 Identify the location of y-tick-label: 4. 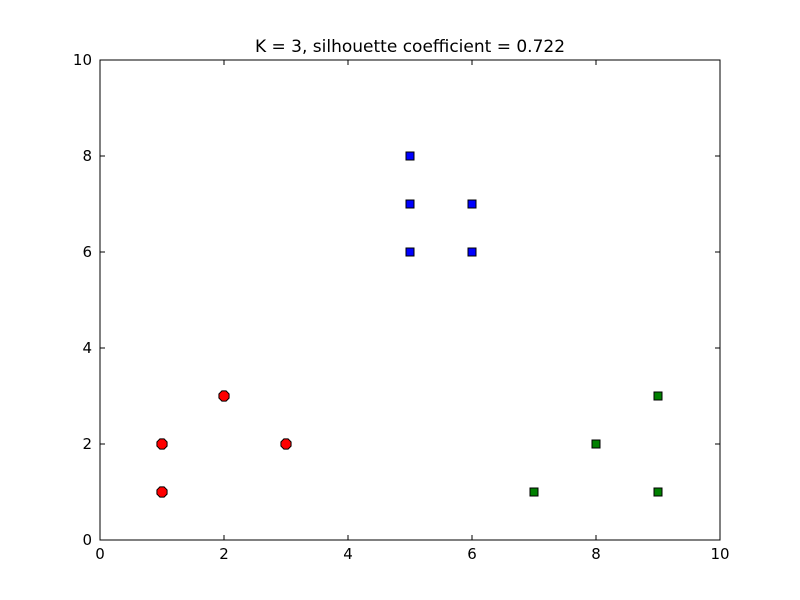
(87, 348).